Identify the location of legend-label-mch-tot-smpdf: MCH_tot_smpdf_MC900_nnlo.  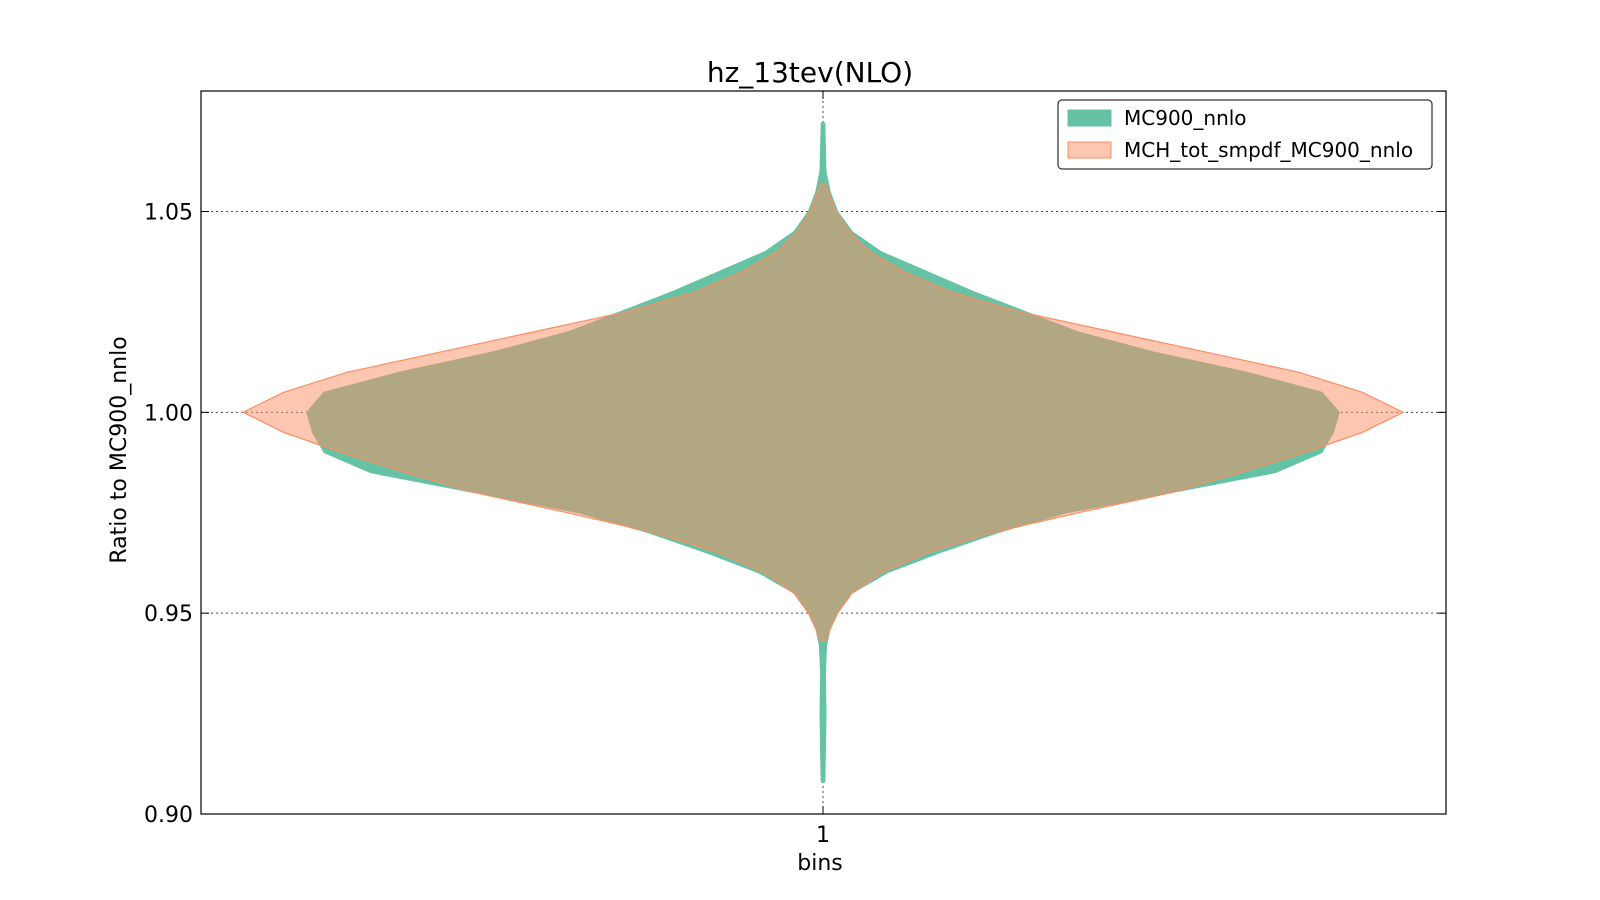
(1268, 150).